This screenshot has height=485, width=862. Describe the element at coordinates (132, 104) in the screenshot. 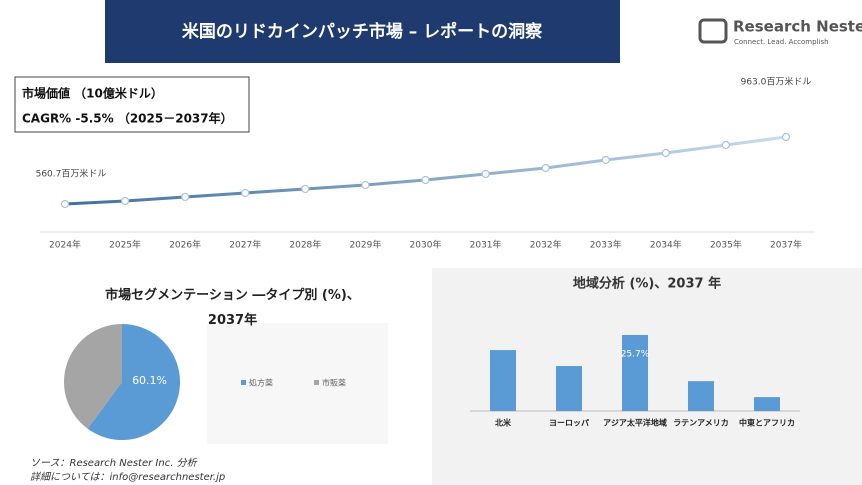

I see `info-box` at that location.